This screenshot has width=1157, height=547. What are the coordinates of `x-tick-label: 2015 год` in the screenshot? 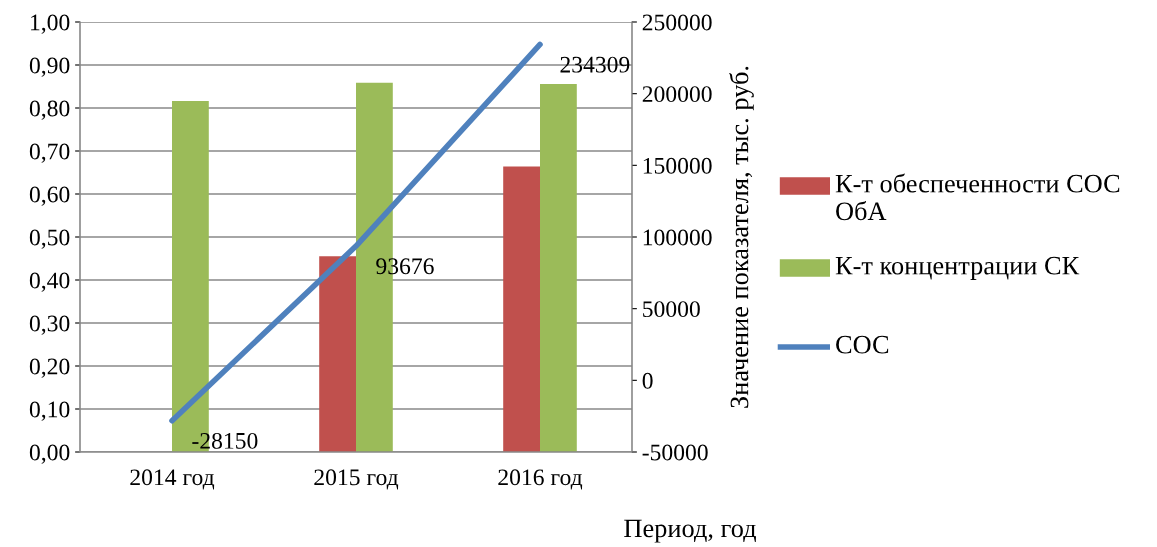 It's located at (356, 479).